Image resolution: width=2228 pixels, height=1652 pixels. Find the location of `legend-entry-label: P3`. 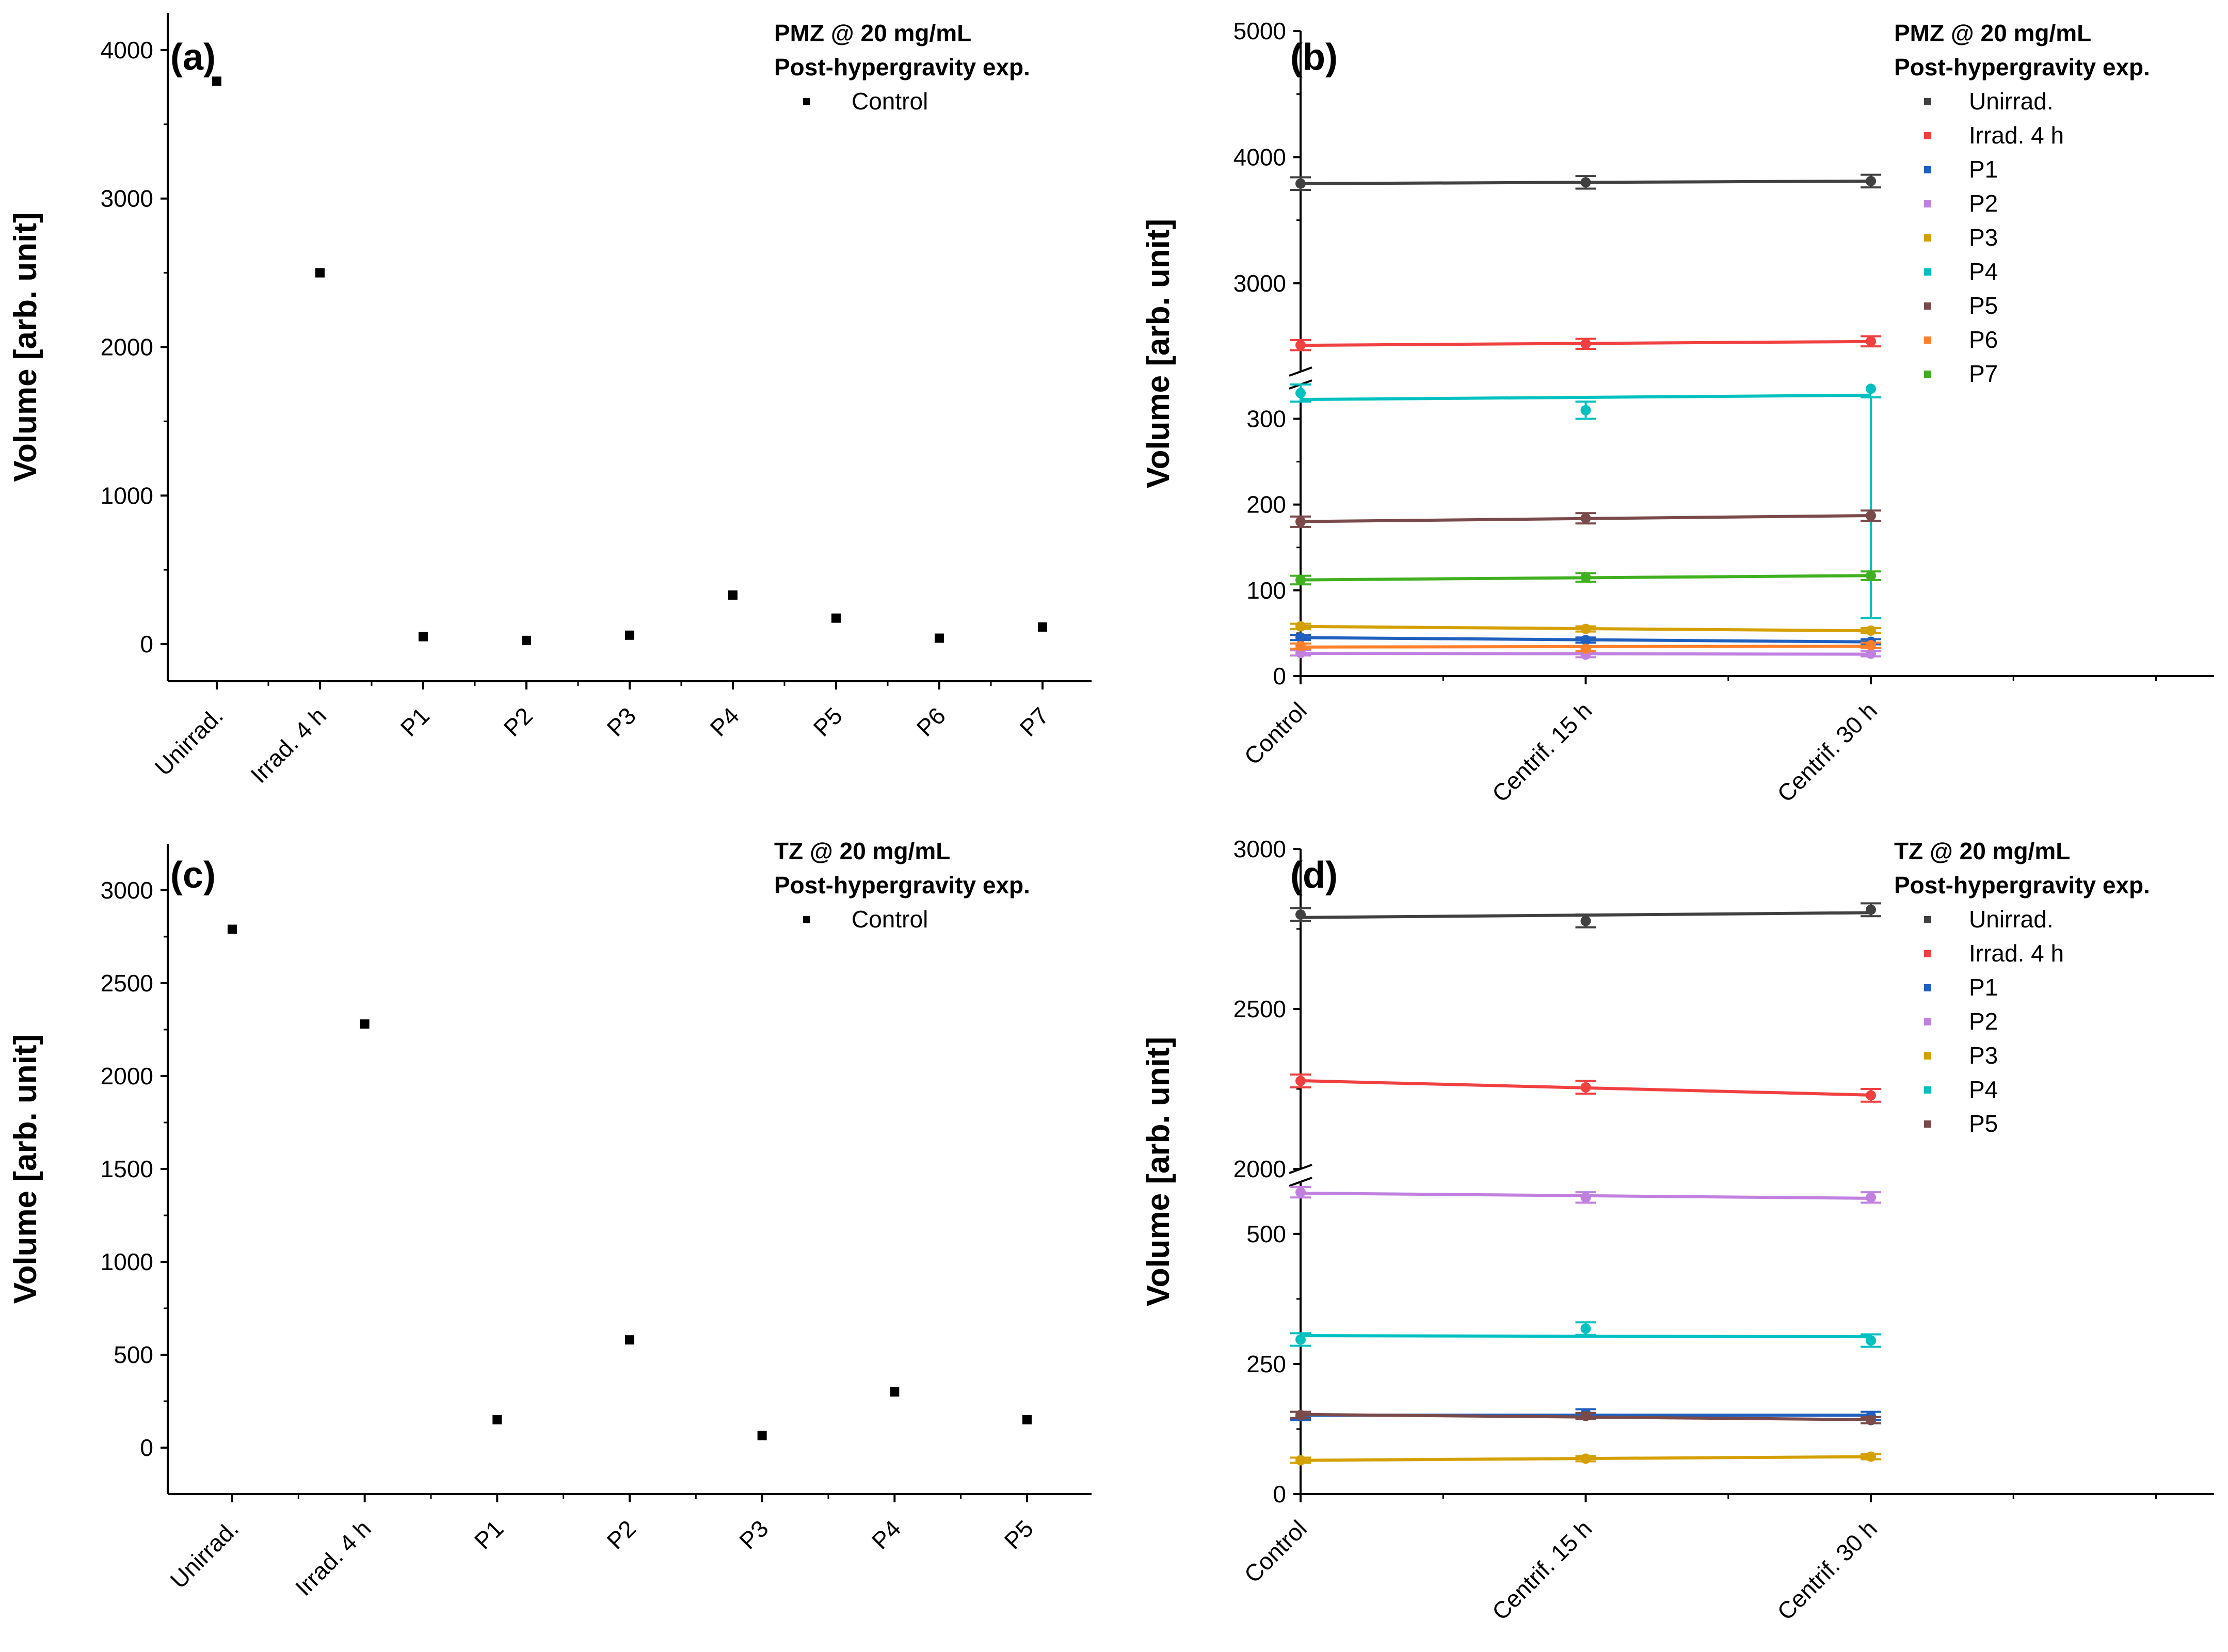

legend-entry-label: P3 is located at coordinates (1983, 237).